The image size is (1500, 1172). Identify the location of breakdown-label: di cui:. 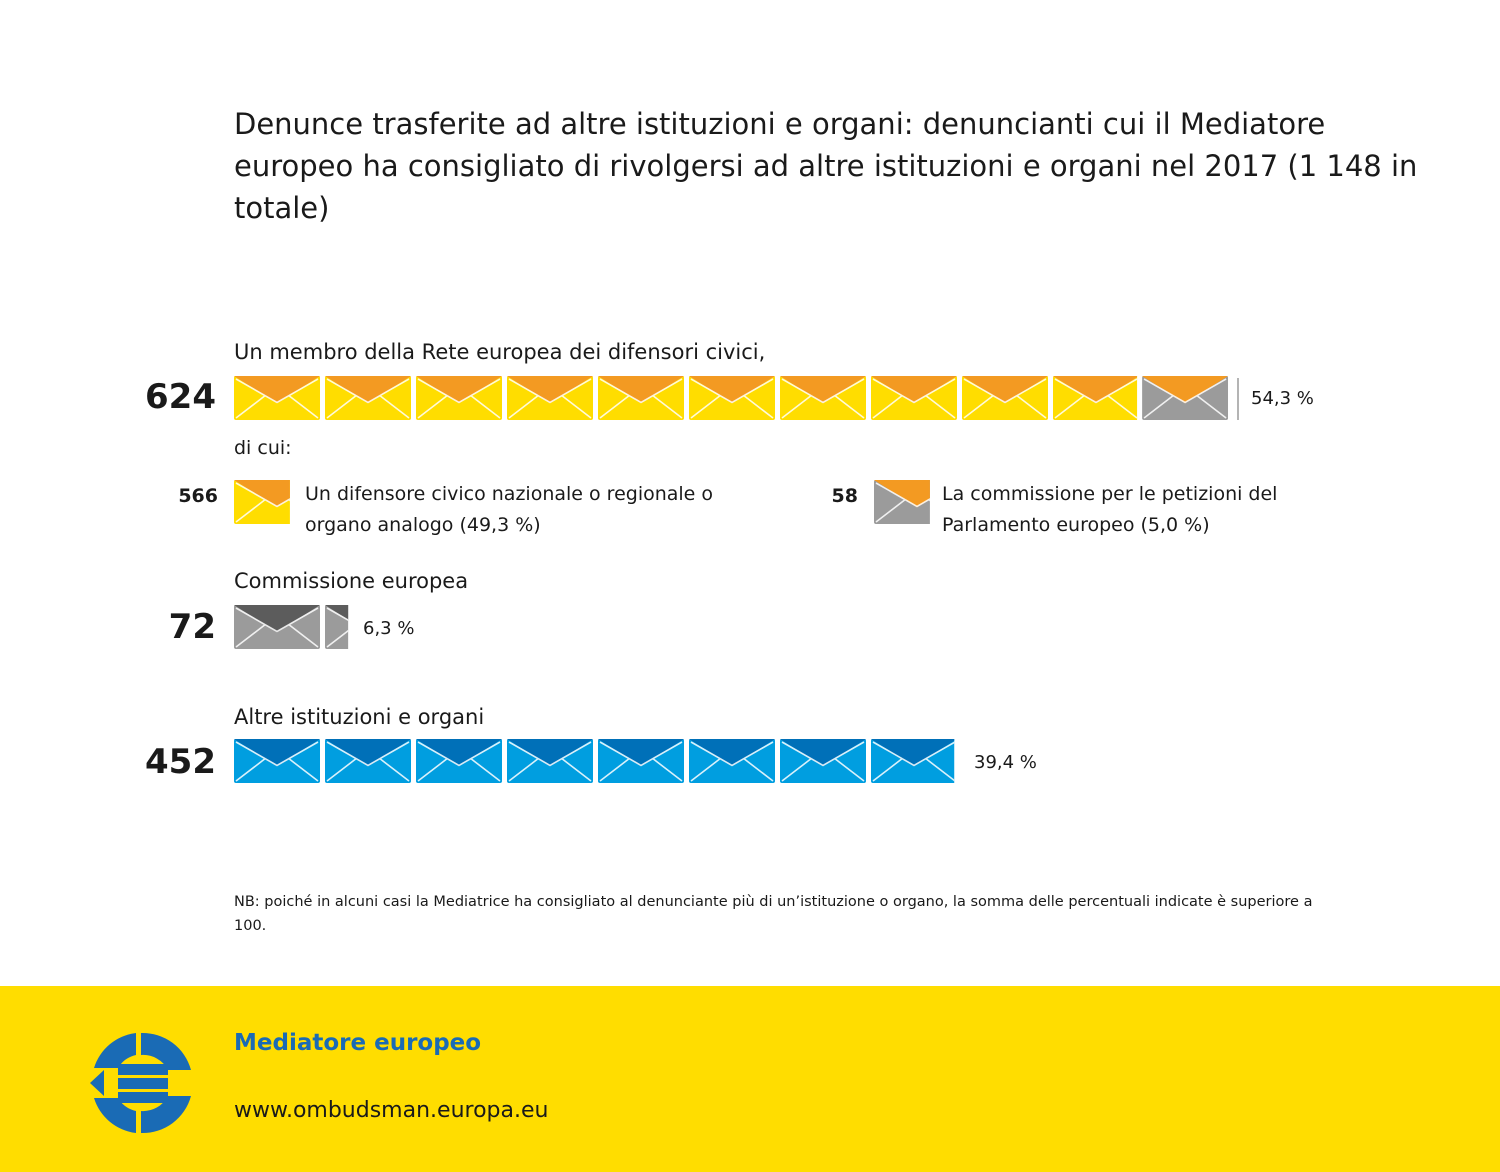
(263, 448).